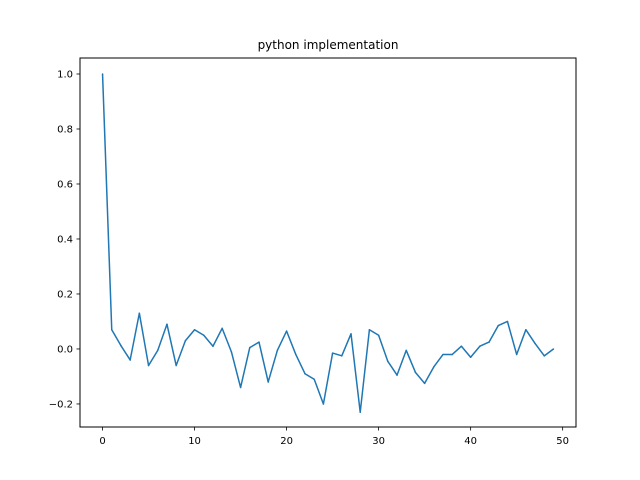  What do you see at coordinates (470, 441) in the screenshot?
I see `x-tick-label: 40` at bounding box center [470, 441].